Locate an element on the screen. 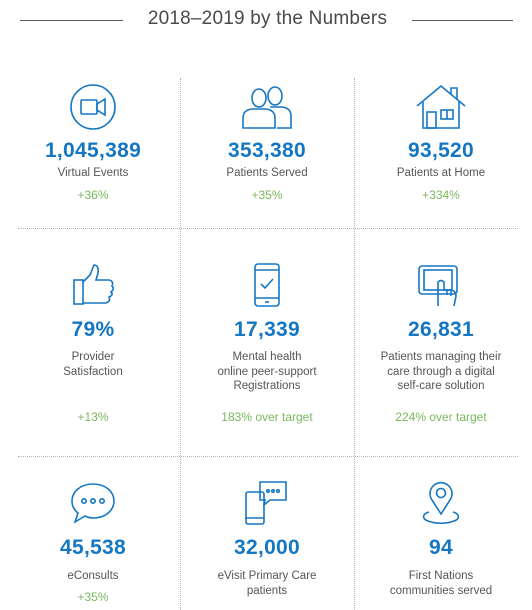 Image resolution: width=532 pixels, height=610 pixels. phone-chat-icon is located at coordinates (267, 505).